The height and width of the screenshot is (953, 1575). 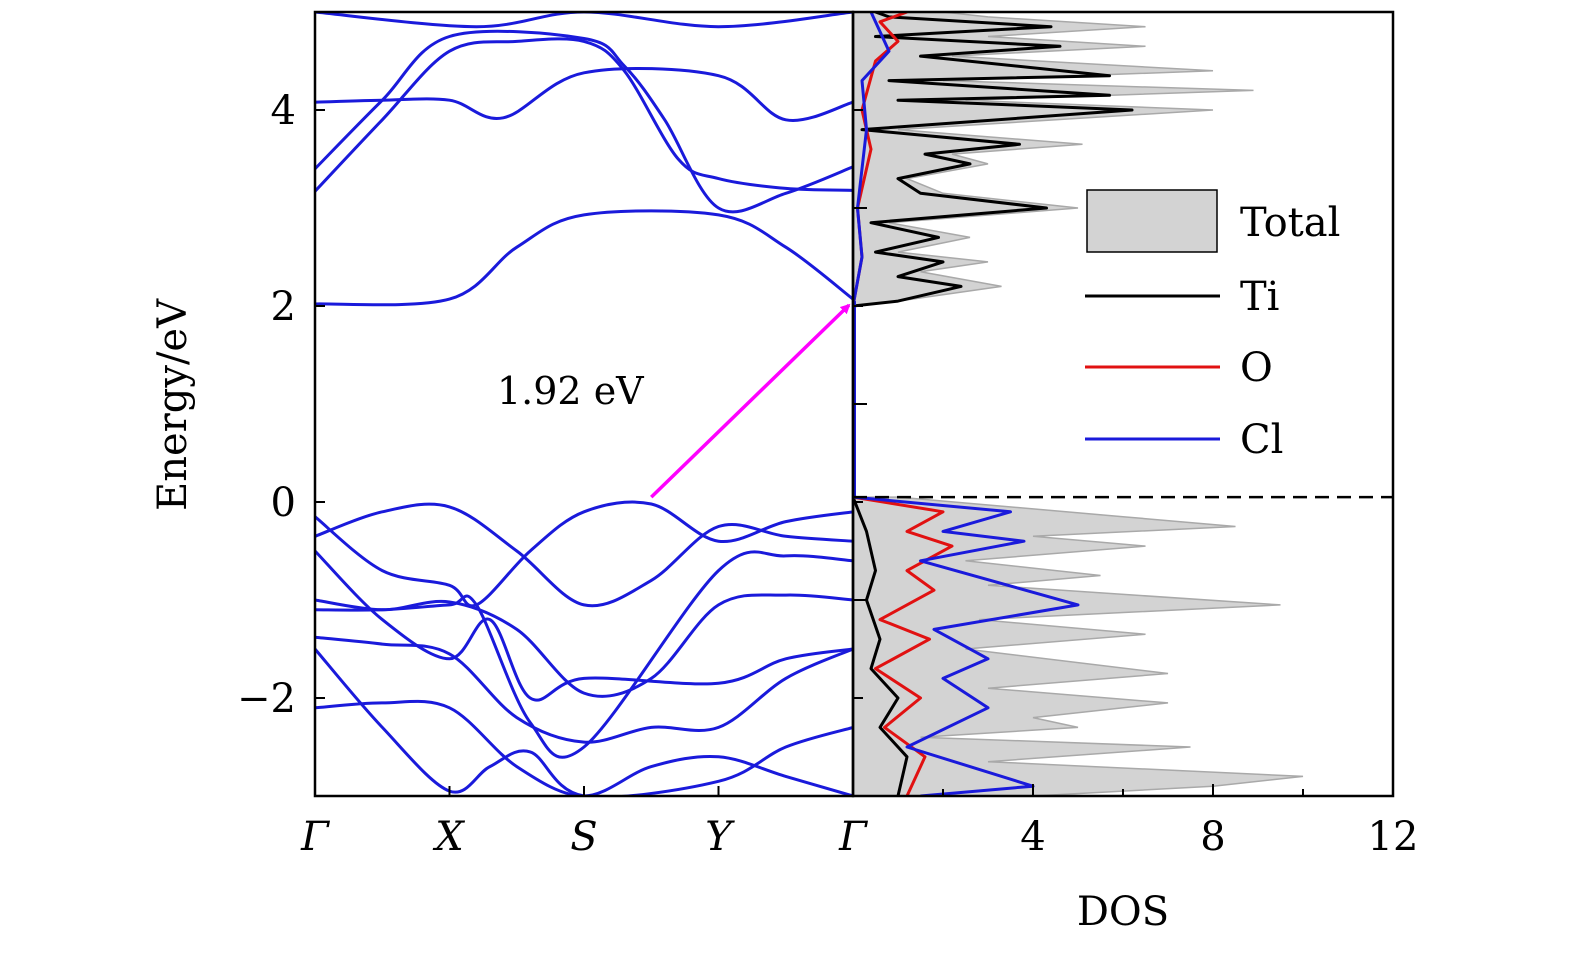 What do you see at coordinates (173, 404) in the screenshot?
I see `y-axis-title: Energy/eV` at bounding box center [173, 404].